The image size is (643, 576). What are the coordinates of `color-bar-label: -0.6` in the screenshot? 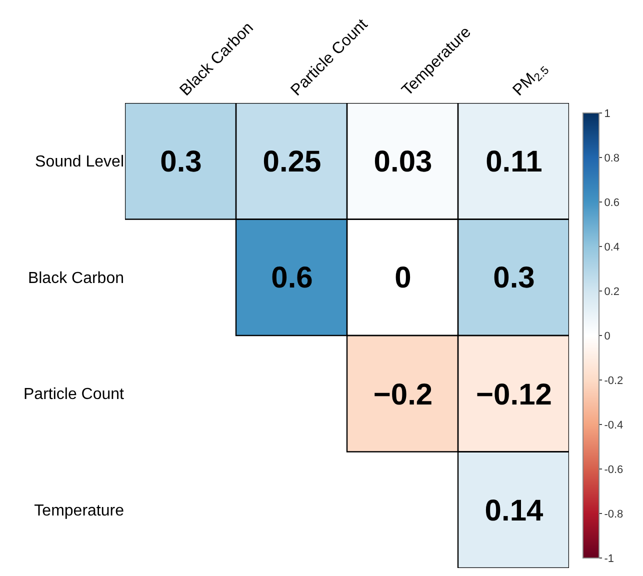 It's located at (614, 470).